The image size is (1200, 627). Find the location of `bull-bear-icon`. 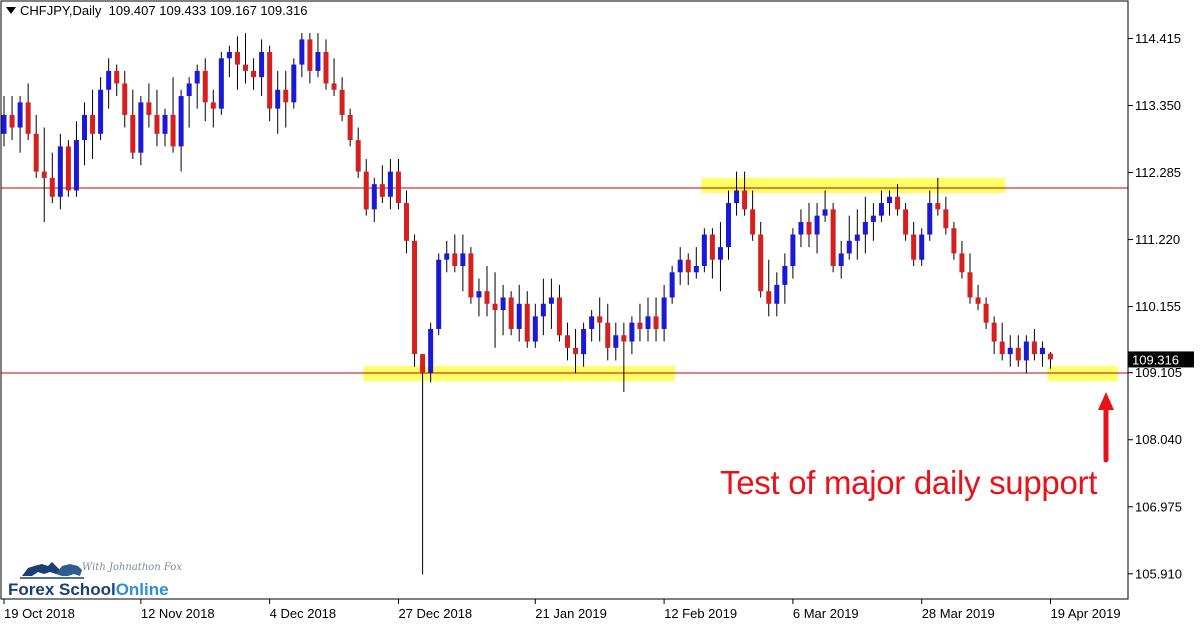

bull-bear-icon is located at coordinates (52, 570).